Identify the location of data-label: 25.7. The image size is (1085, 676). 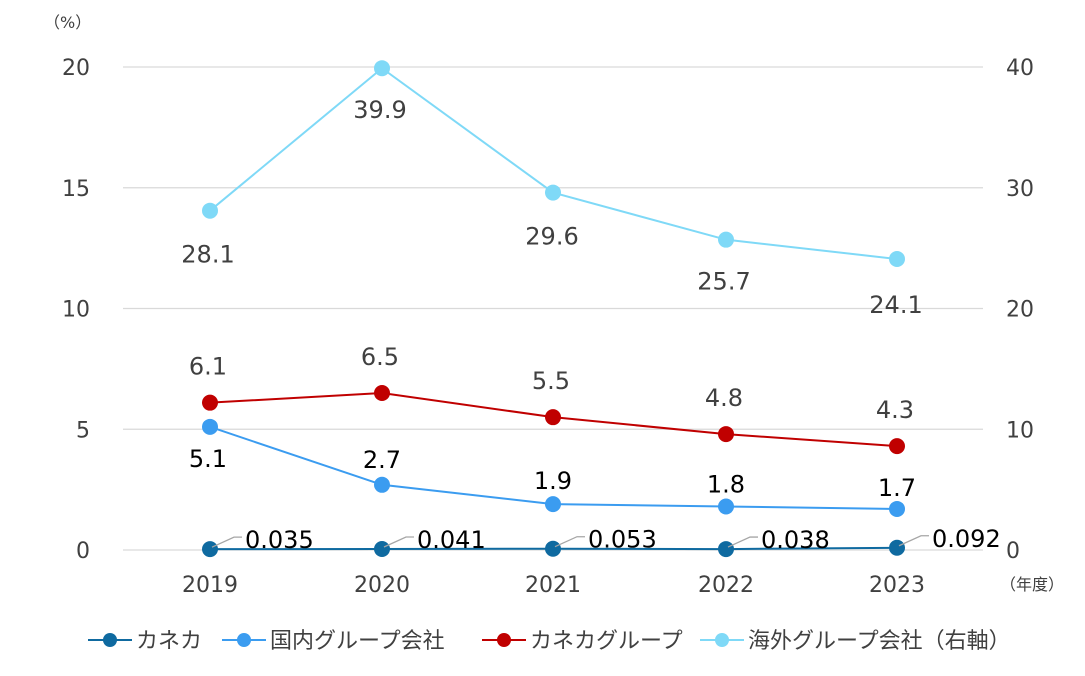
(723, 282).